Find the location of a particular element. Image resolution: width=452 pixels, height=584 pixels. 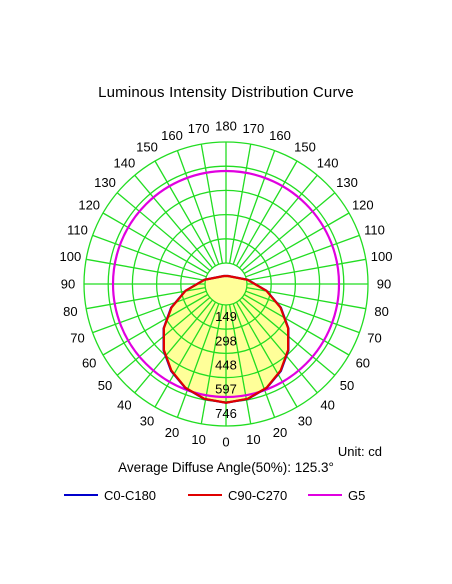

angle-label-left-40: 40 is located at coordinates (124, 405).